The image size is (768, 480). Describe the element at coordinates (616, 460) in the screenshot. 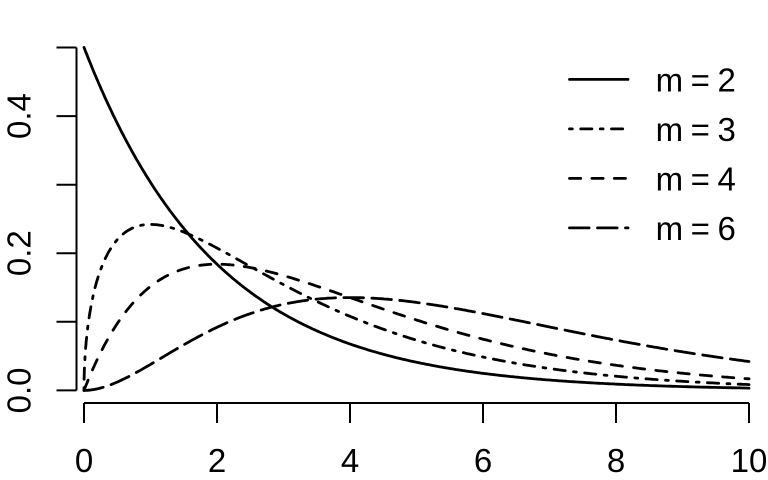

I see `svg-text: 8` at that location.